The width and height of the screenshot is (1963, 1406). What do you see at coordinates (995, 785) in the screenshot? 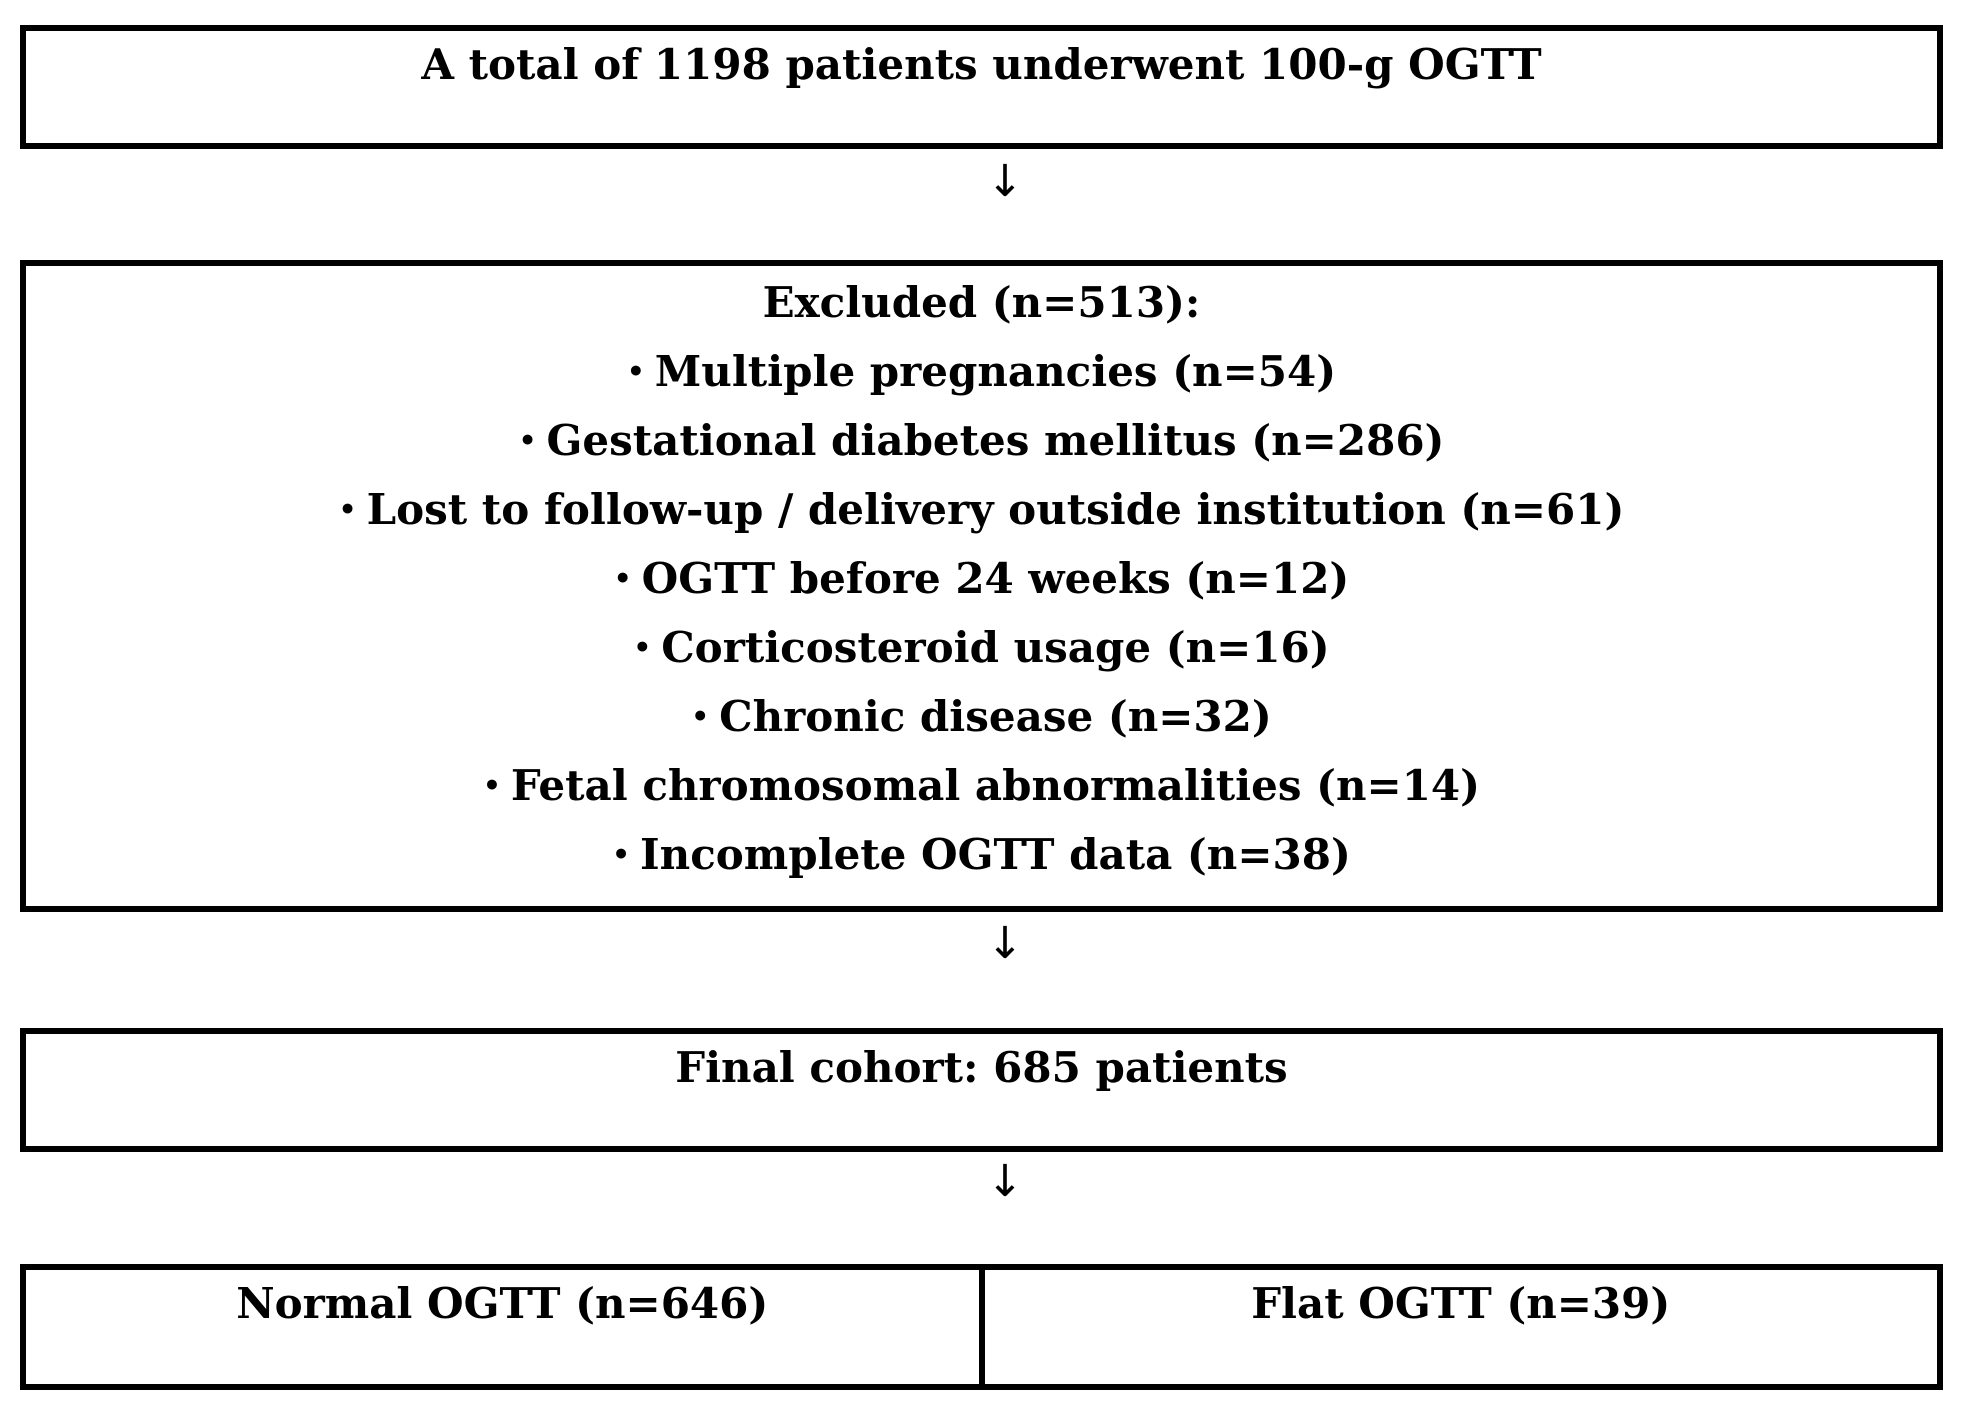
I see `exclusion-item-label: Fetal chromosomal abnormalities (n=14)` at bounding box center [995, 785].